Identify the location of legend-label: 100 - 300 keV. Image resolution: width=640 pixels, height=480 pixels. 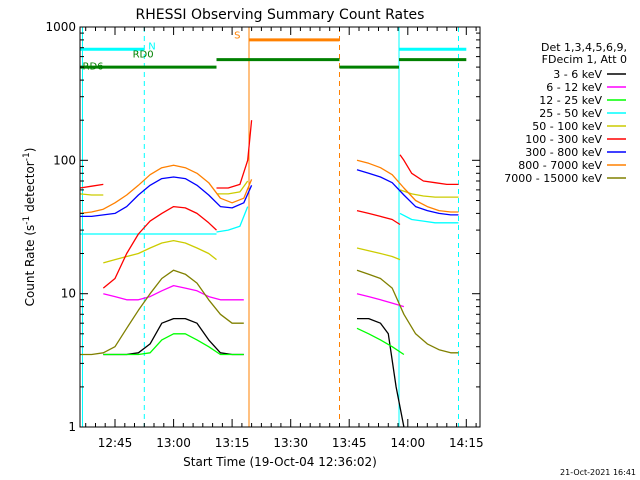
(563, 139).